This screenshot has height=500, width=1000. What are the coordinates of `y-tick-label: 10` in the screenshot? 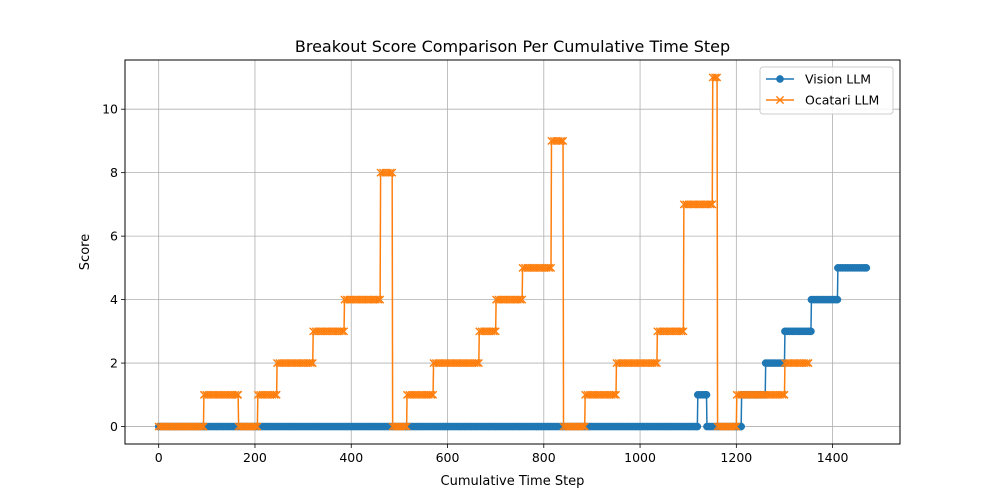 It's located at (110, 109).